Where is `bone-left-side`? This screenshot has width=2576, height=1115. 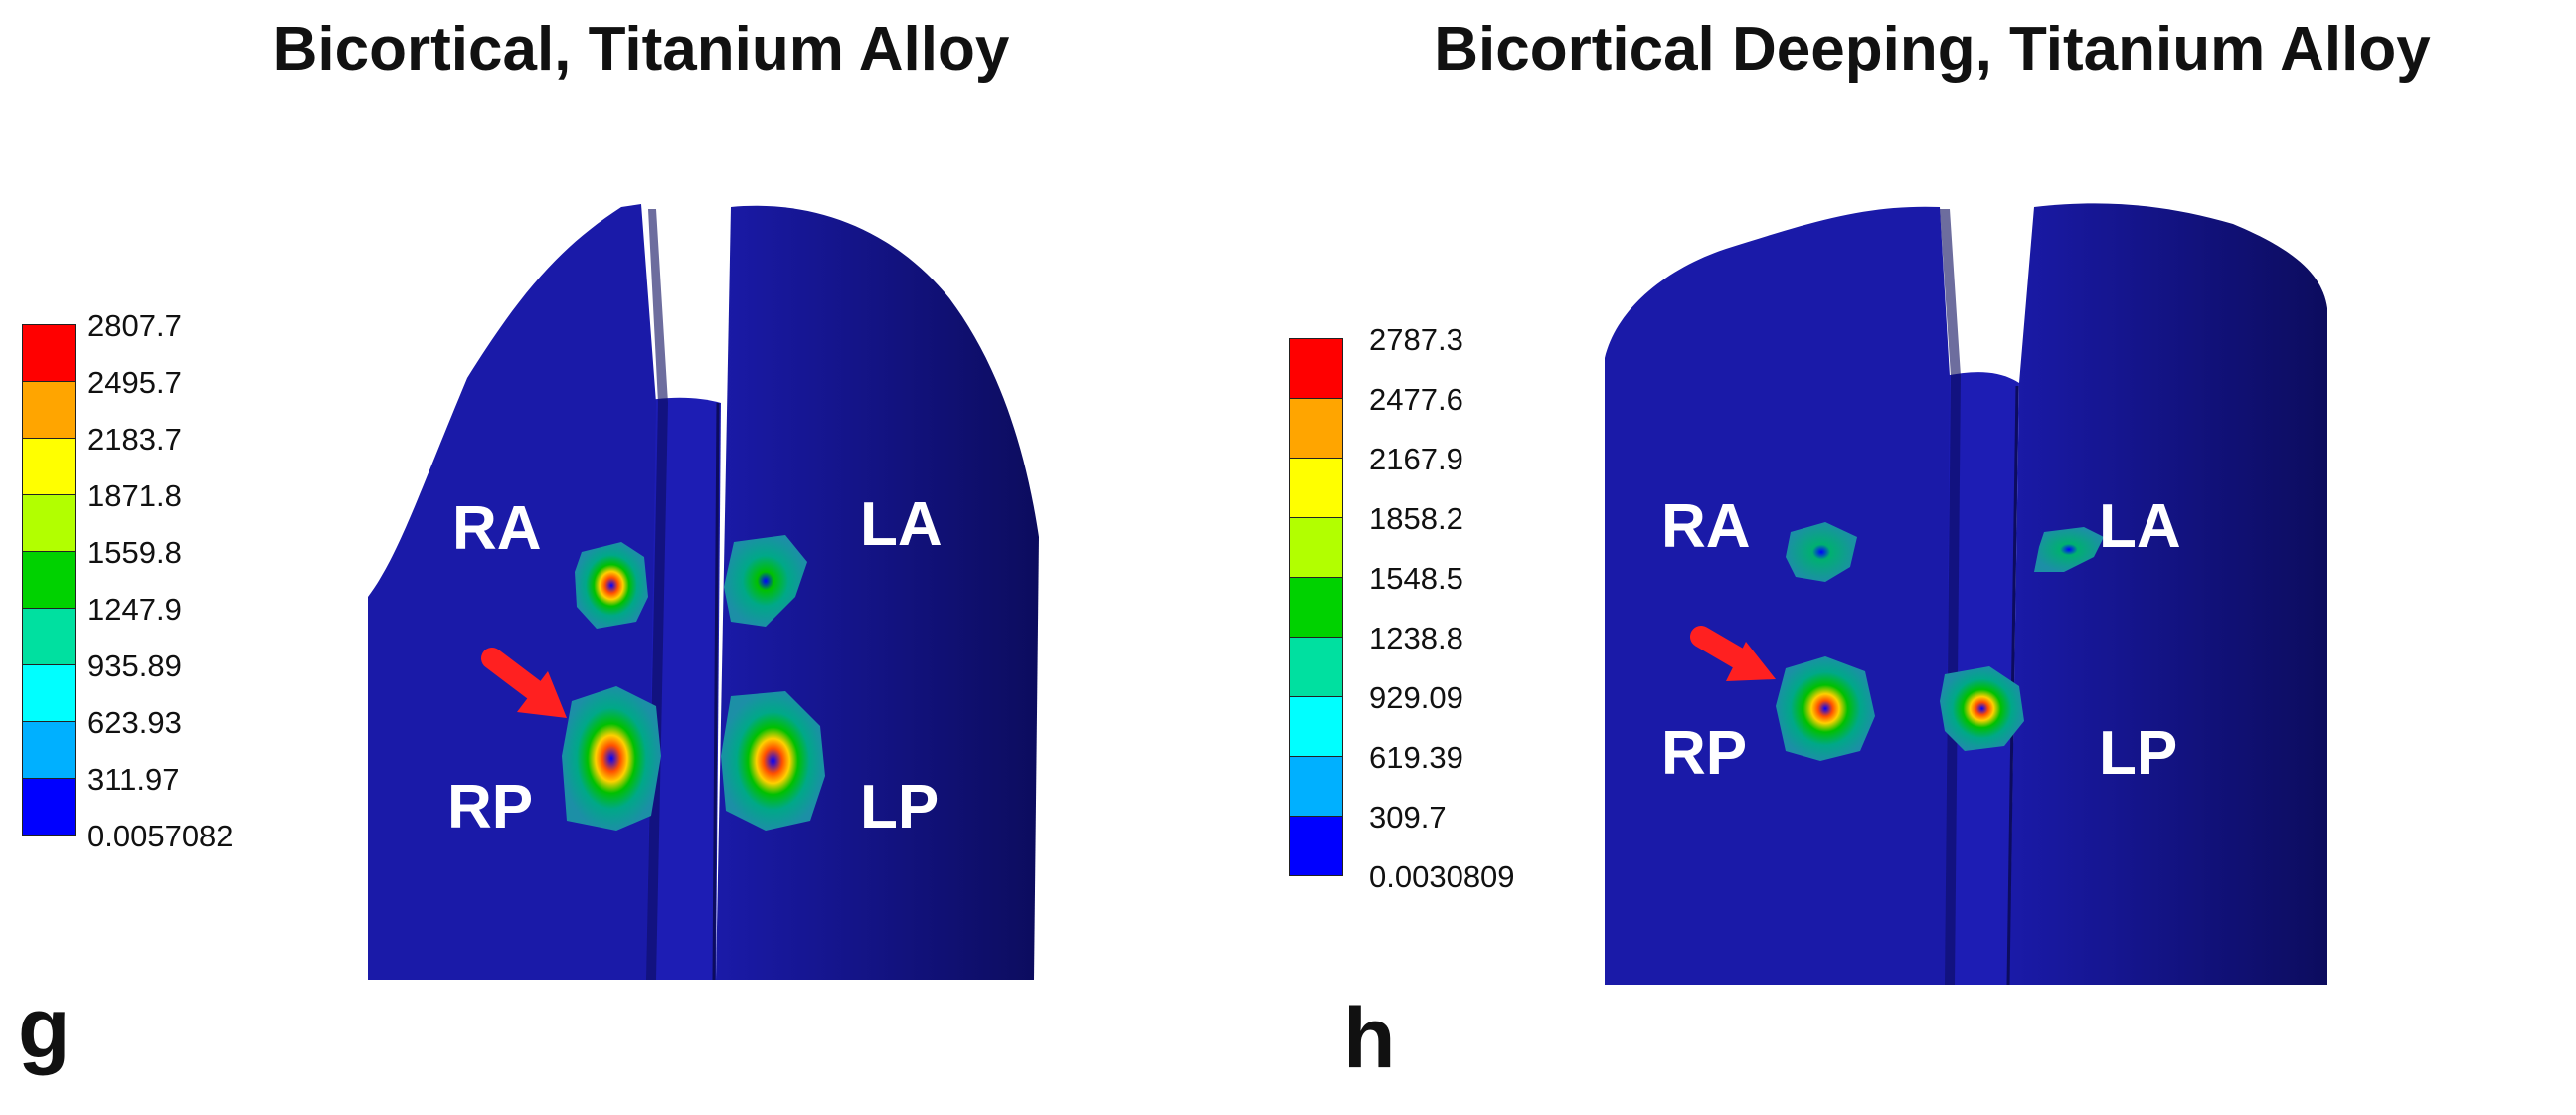
bone-left-side is located at coordinates (2168, 594).